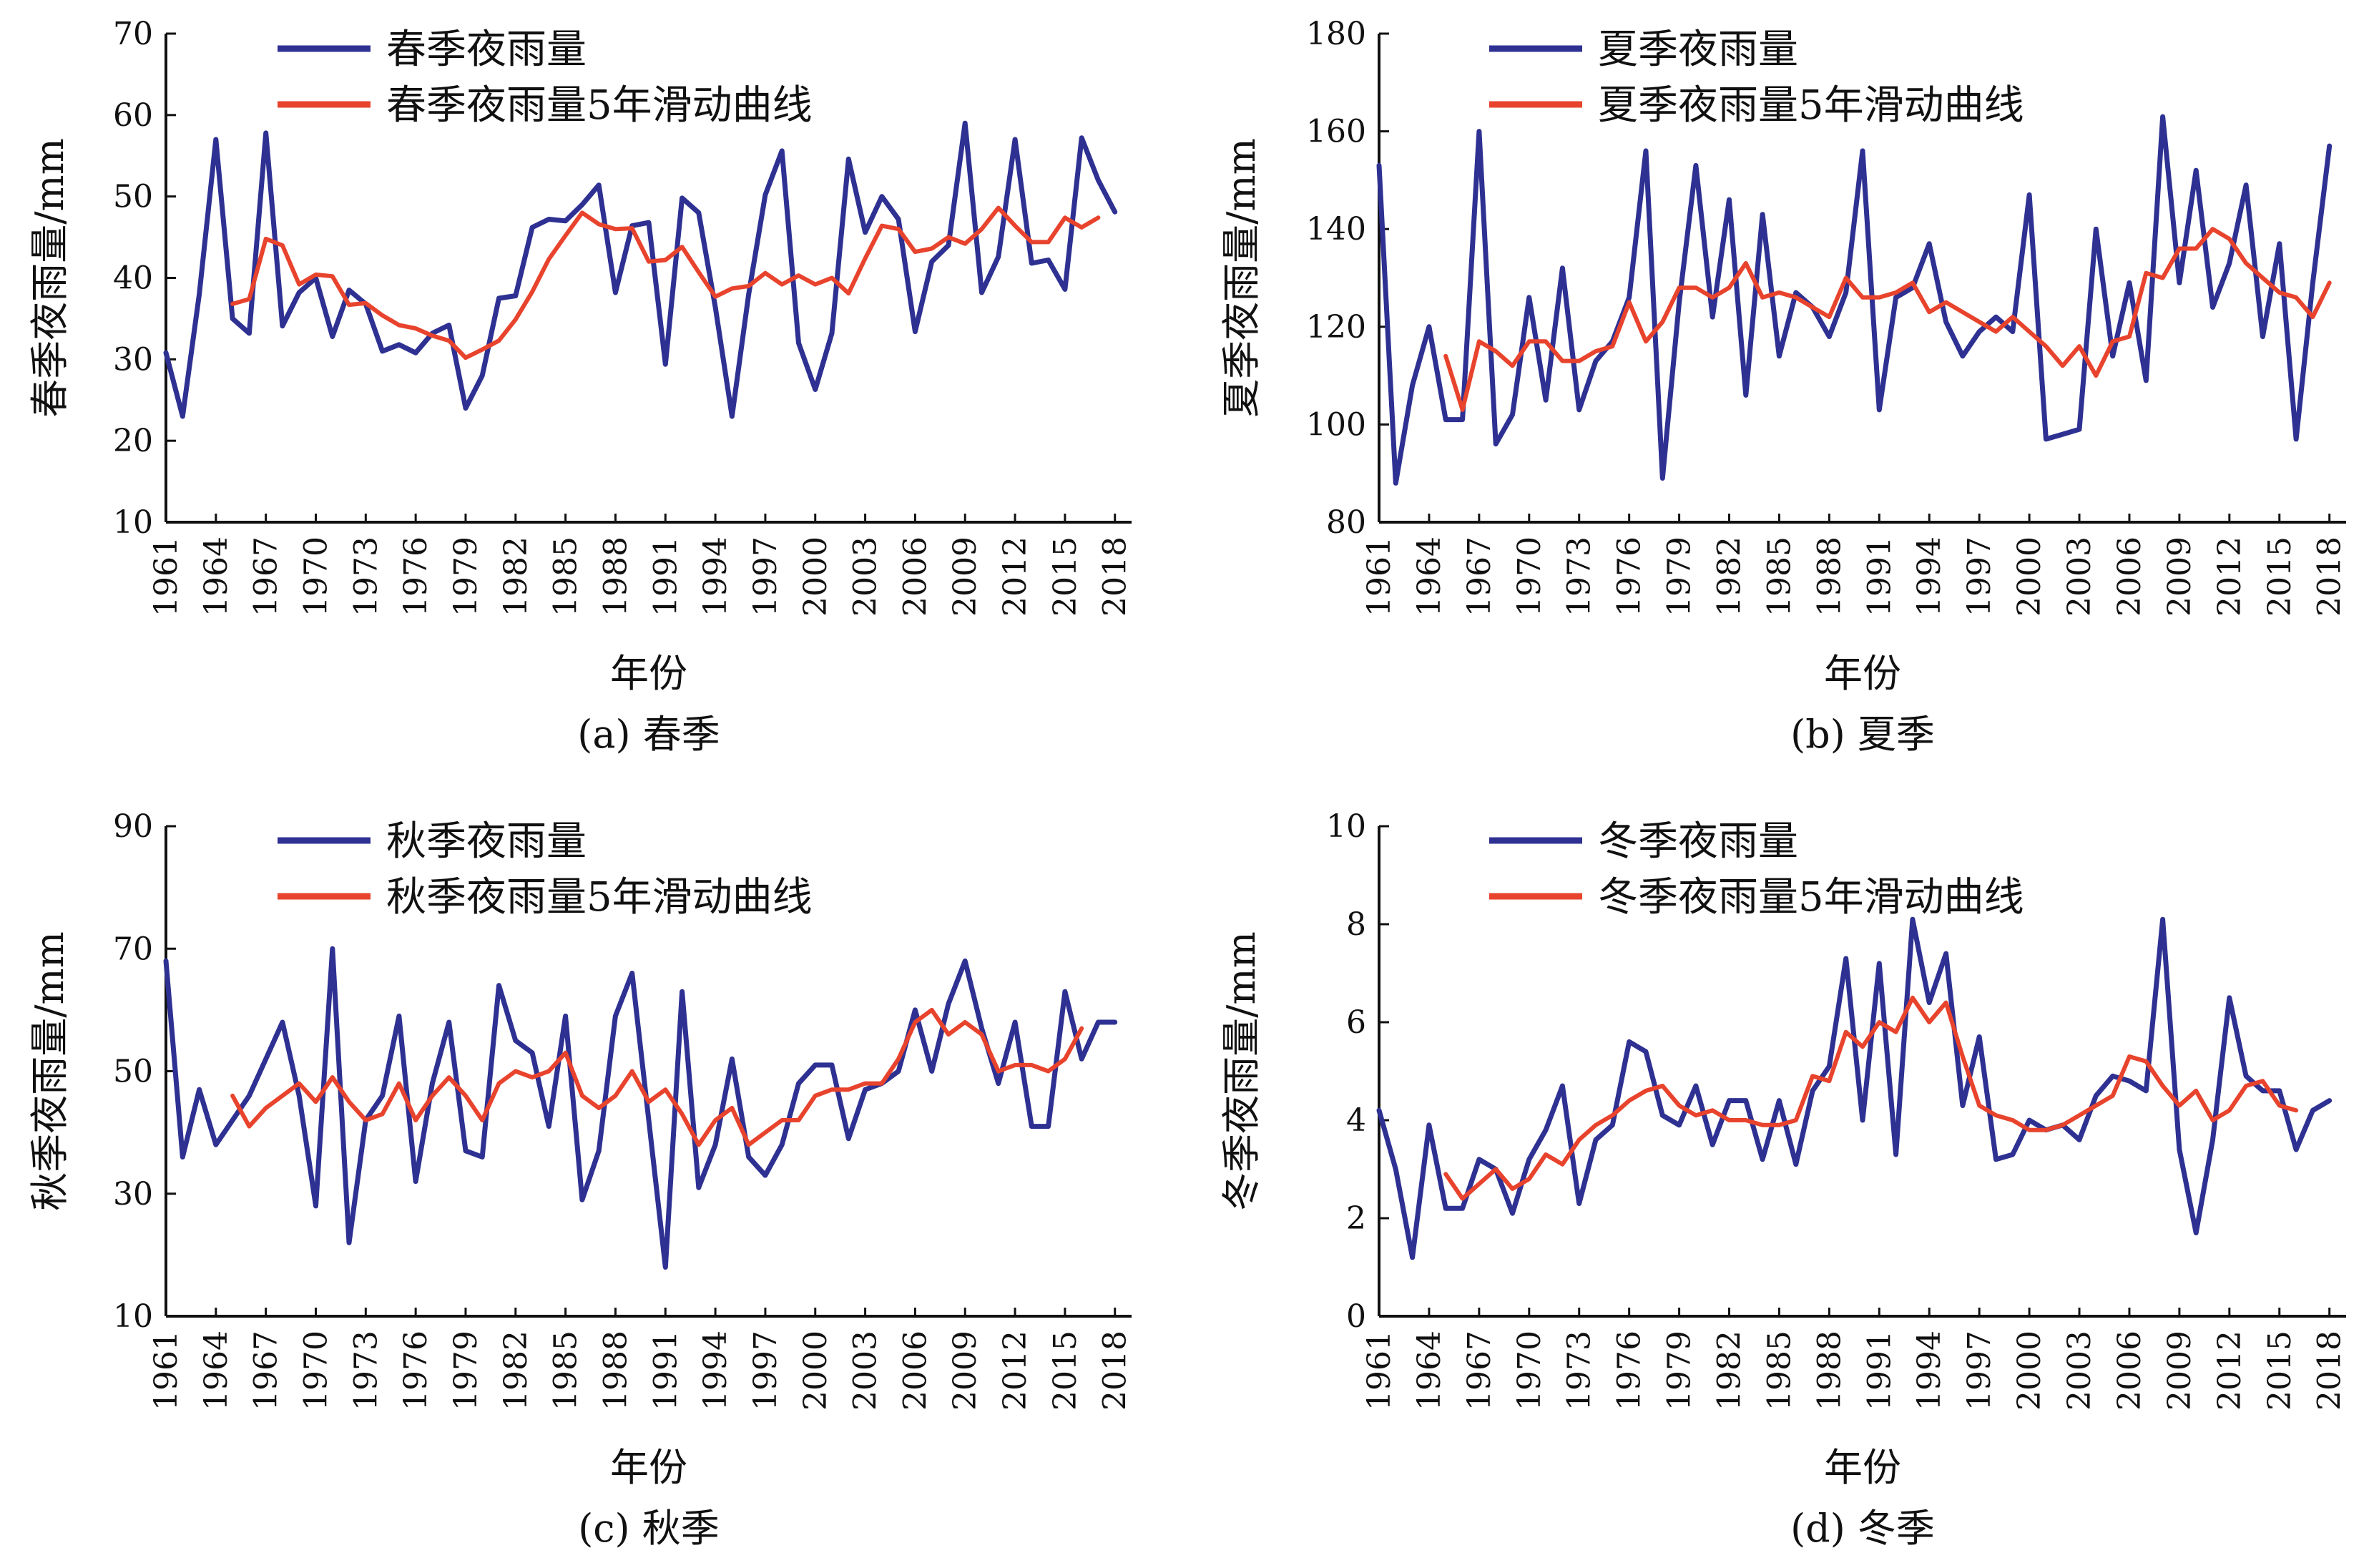 This screenshot has width=2369, height=1568. I want to click on y-tick-label: 4, so click(1356, 1121).